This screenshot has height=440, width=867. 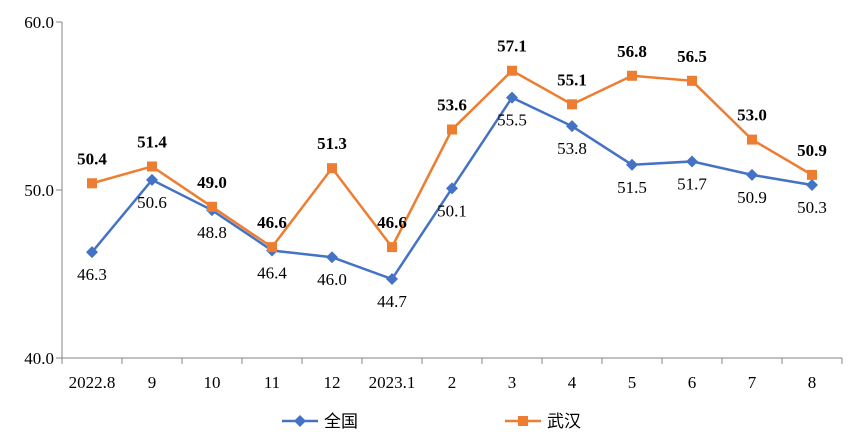 I want to click on data-label: 46.0, so click(x=332, y=279).